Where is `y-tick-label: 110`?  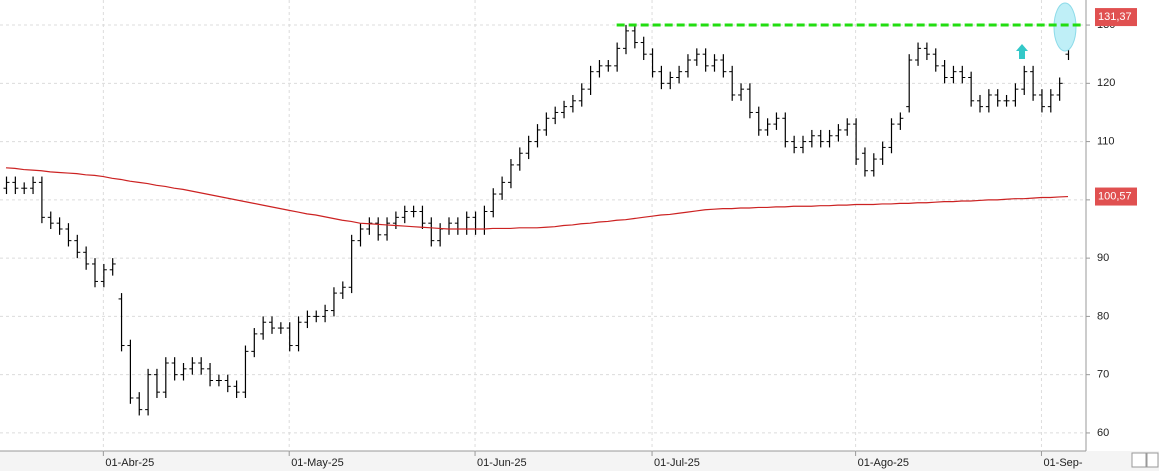 y-tick-label: 110 is located at coordinates (1106, 141).